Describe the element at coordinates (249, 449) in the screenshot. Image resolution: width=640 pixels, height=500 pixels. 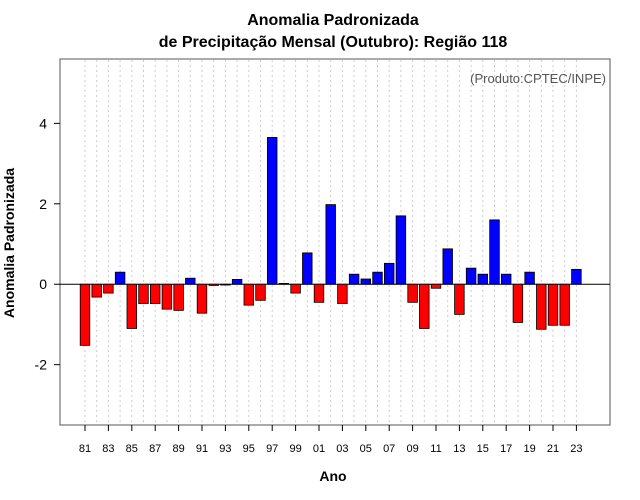
I see `x-tick-label: 95` at that location.